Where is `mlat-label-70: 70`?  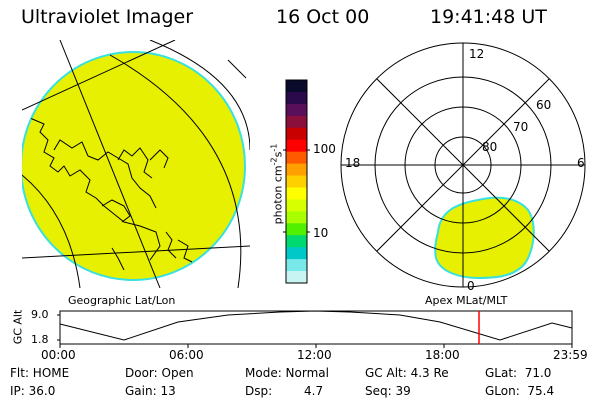 mlat-label-70: 70 is located at coordinates (521, 127).